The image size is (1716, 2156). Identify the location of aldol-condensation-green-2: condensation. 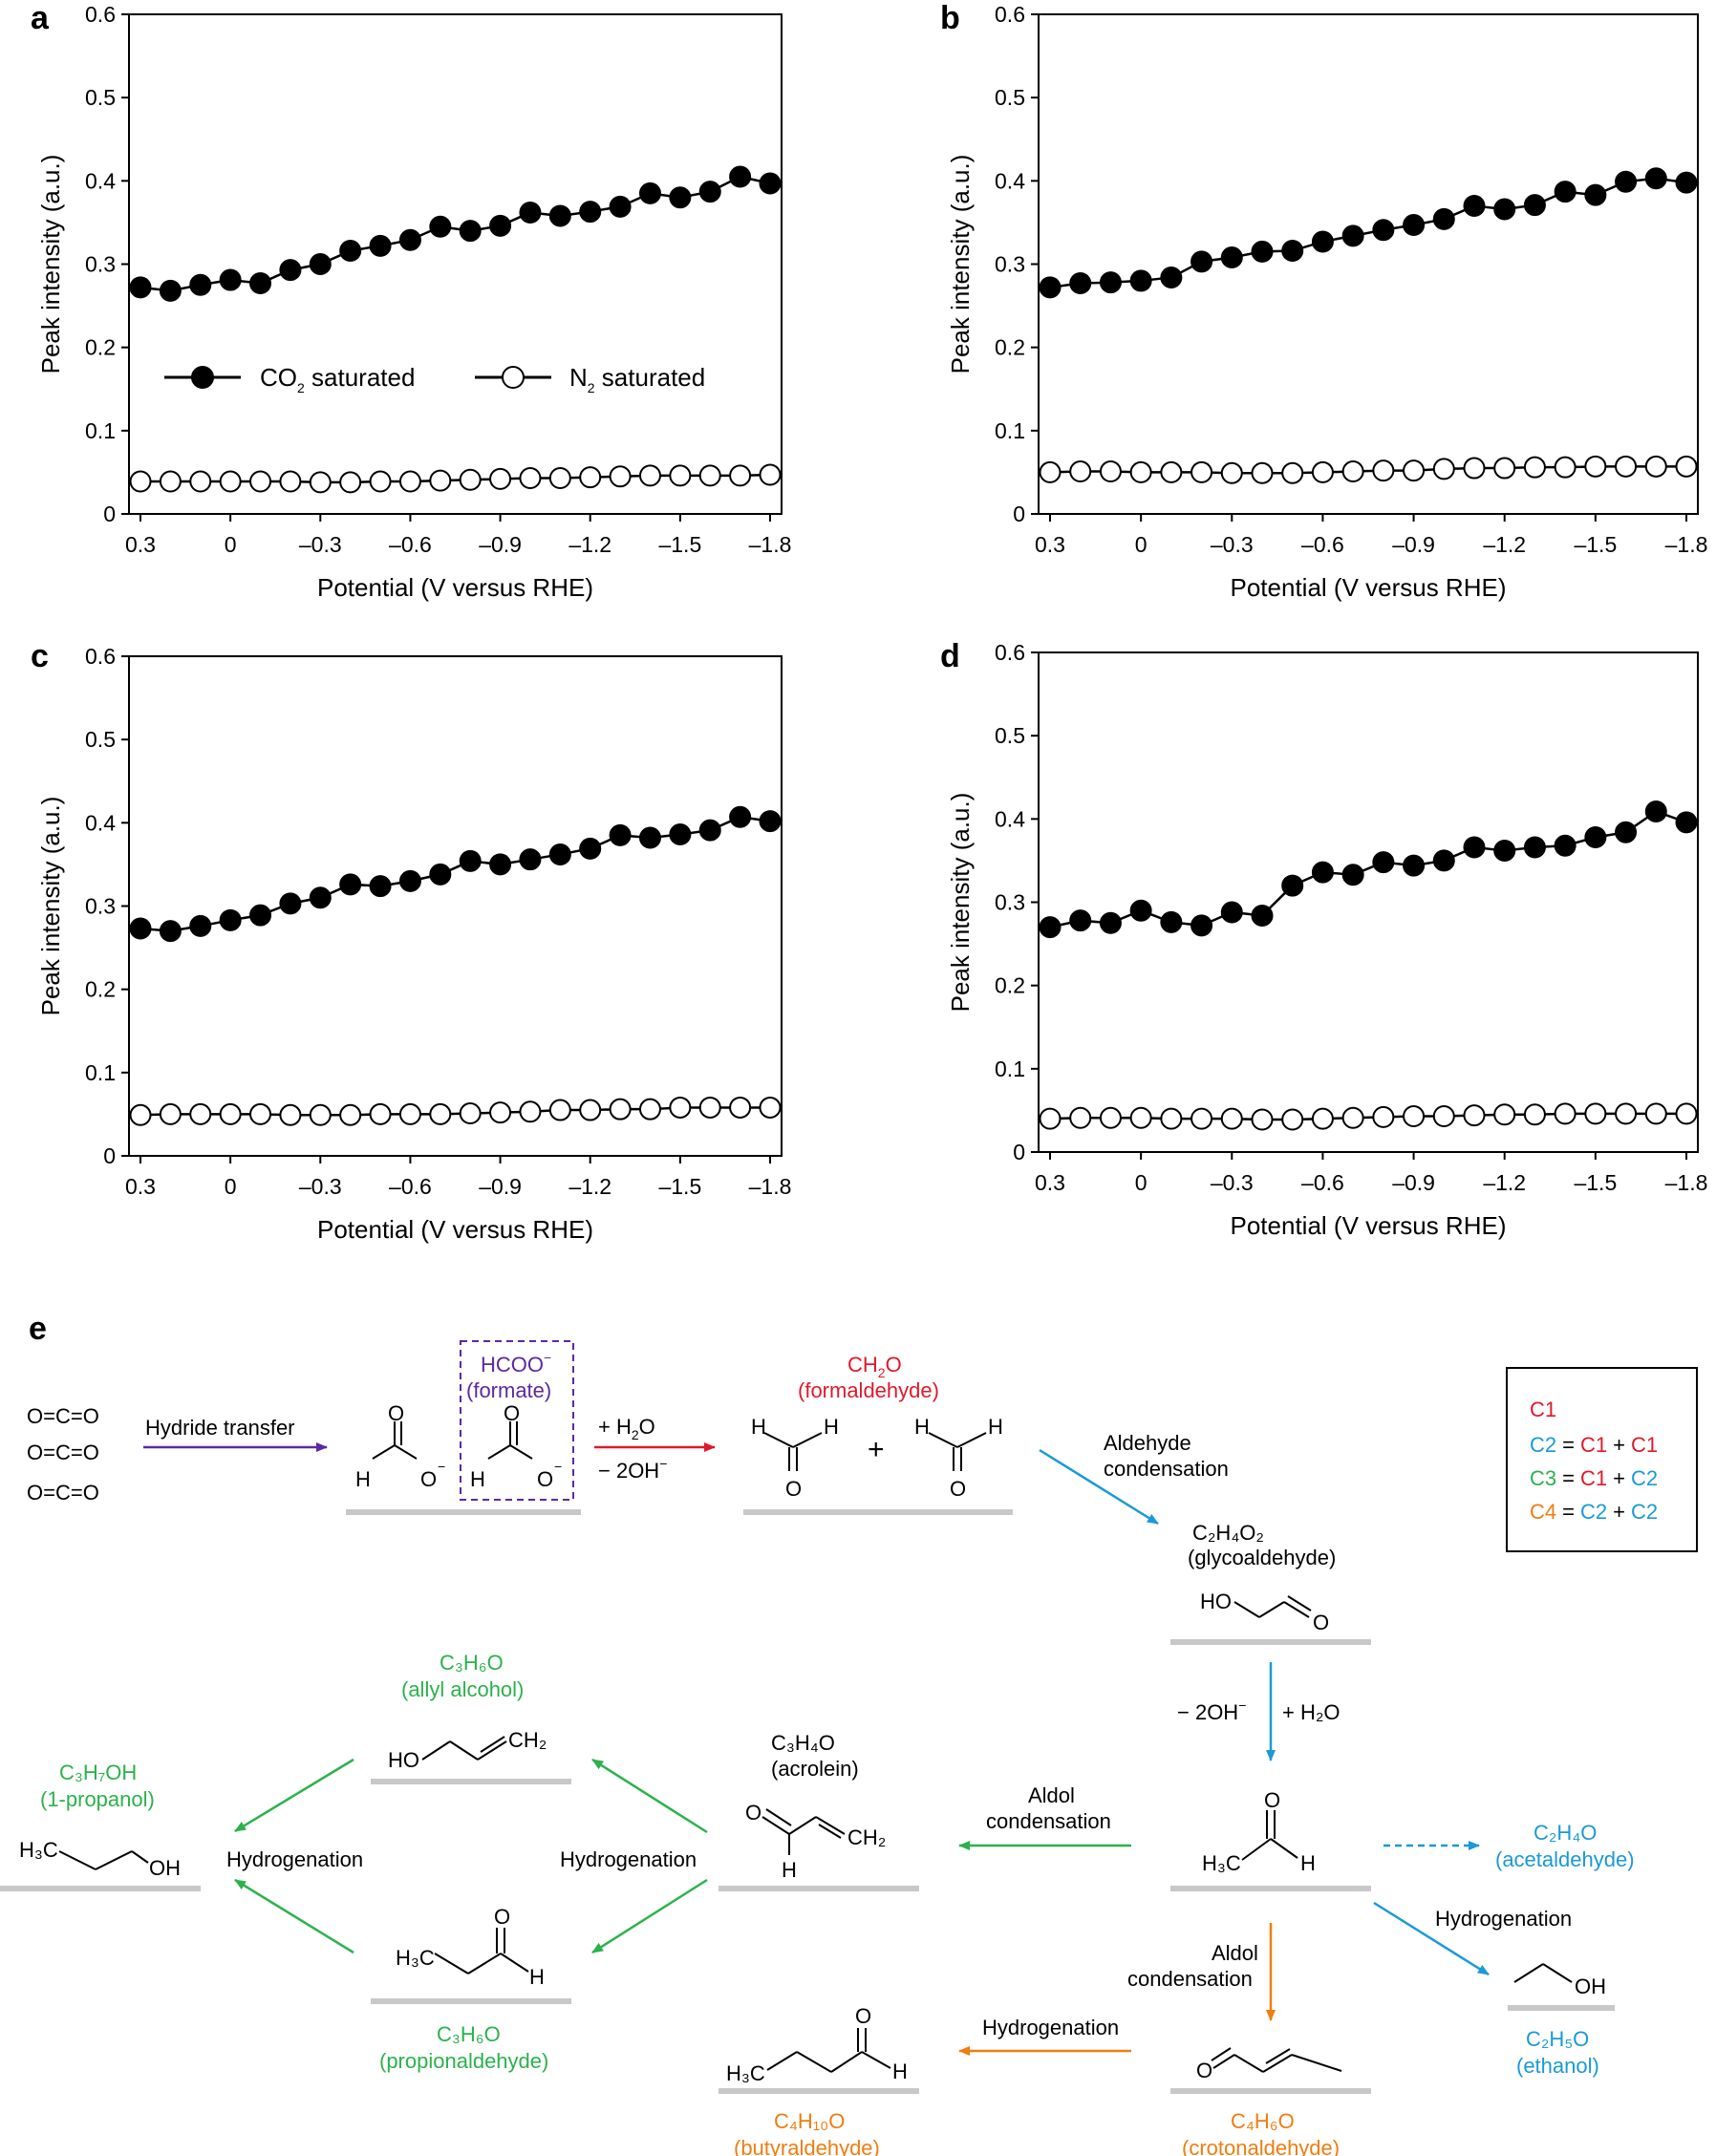
(1048, 1821).